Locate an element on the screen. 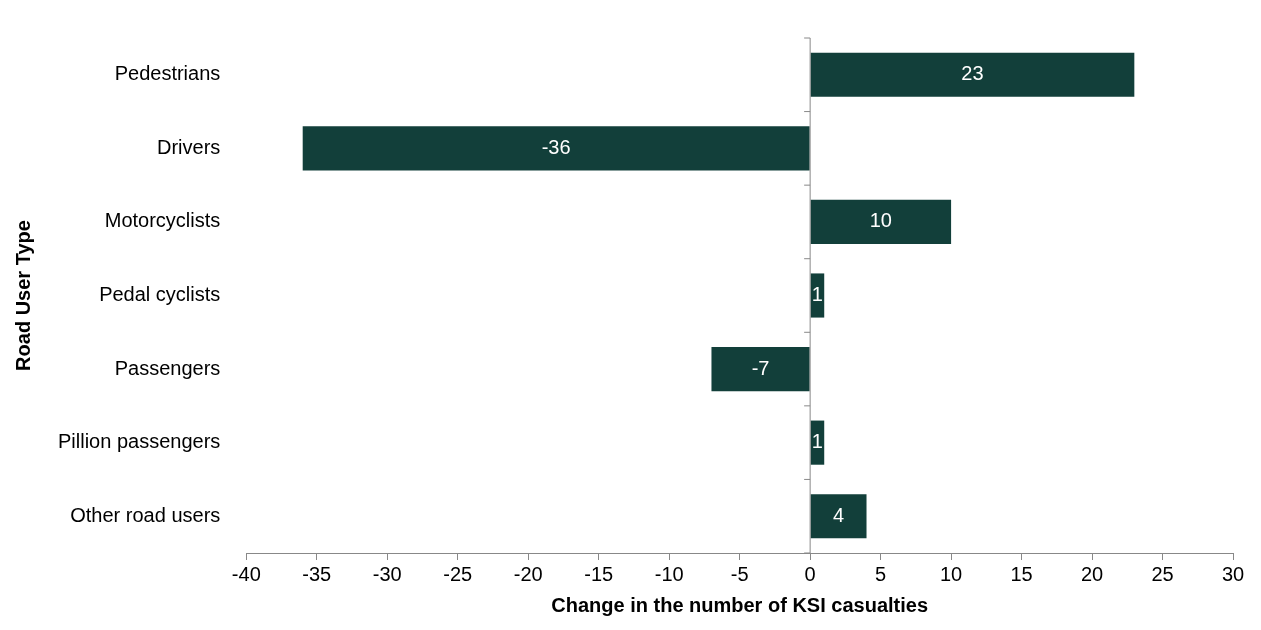  data-label: -36 is located at coordinates (556, 146).